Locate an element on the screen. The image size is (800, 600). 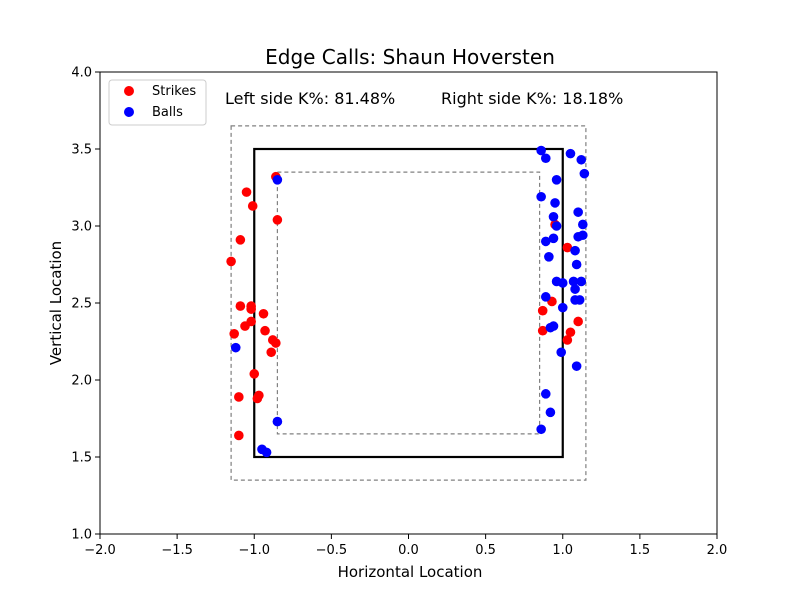
y-tick-label: 1.0 is located at coordinates (81, 535).